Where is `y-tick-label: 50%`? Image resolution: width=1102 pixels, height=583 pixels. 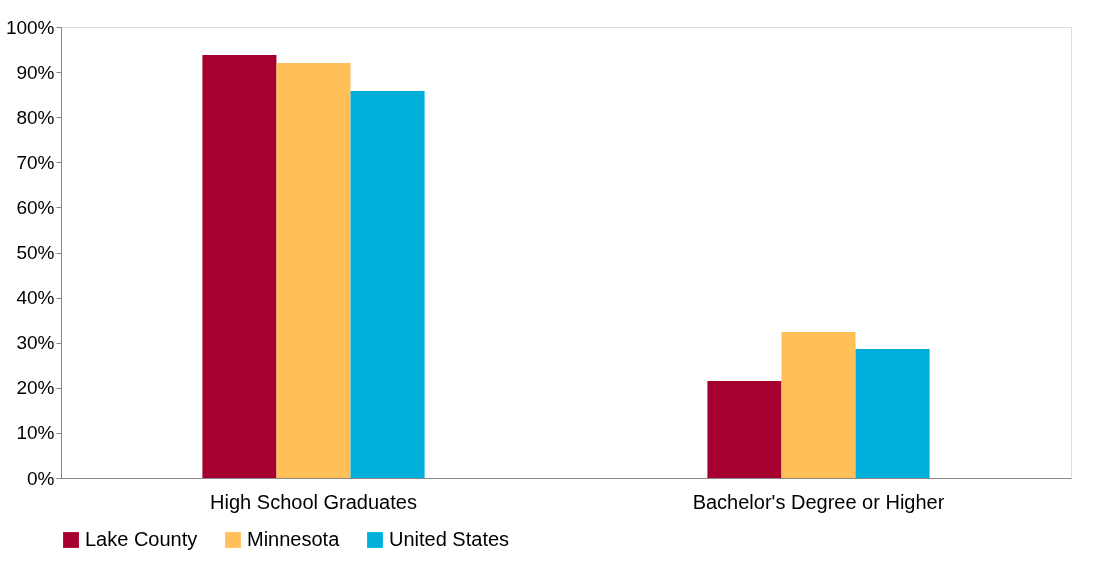 y-tick-label: 50% is located at coordinates (35, 252).